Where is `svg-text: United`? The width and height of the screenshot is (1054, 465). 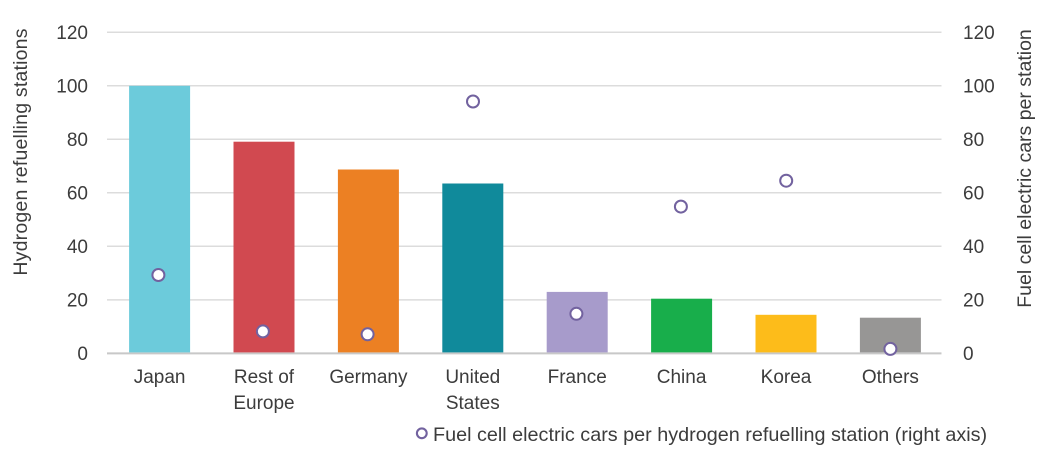 svg-text: United is located at coordinates (472, 377).